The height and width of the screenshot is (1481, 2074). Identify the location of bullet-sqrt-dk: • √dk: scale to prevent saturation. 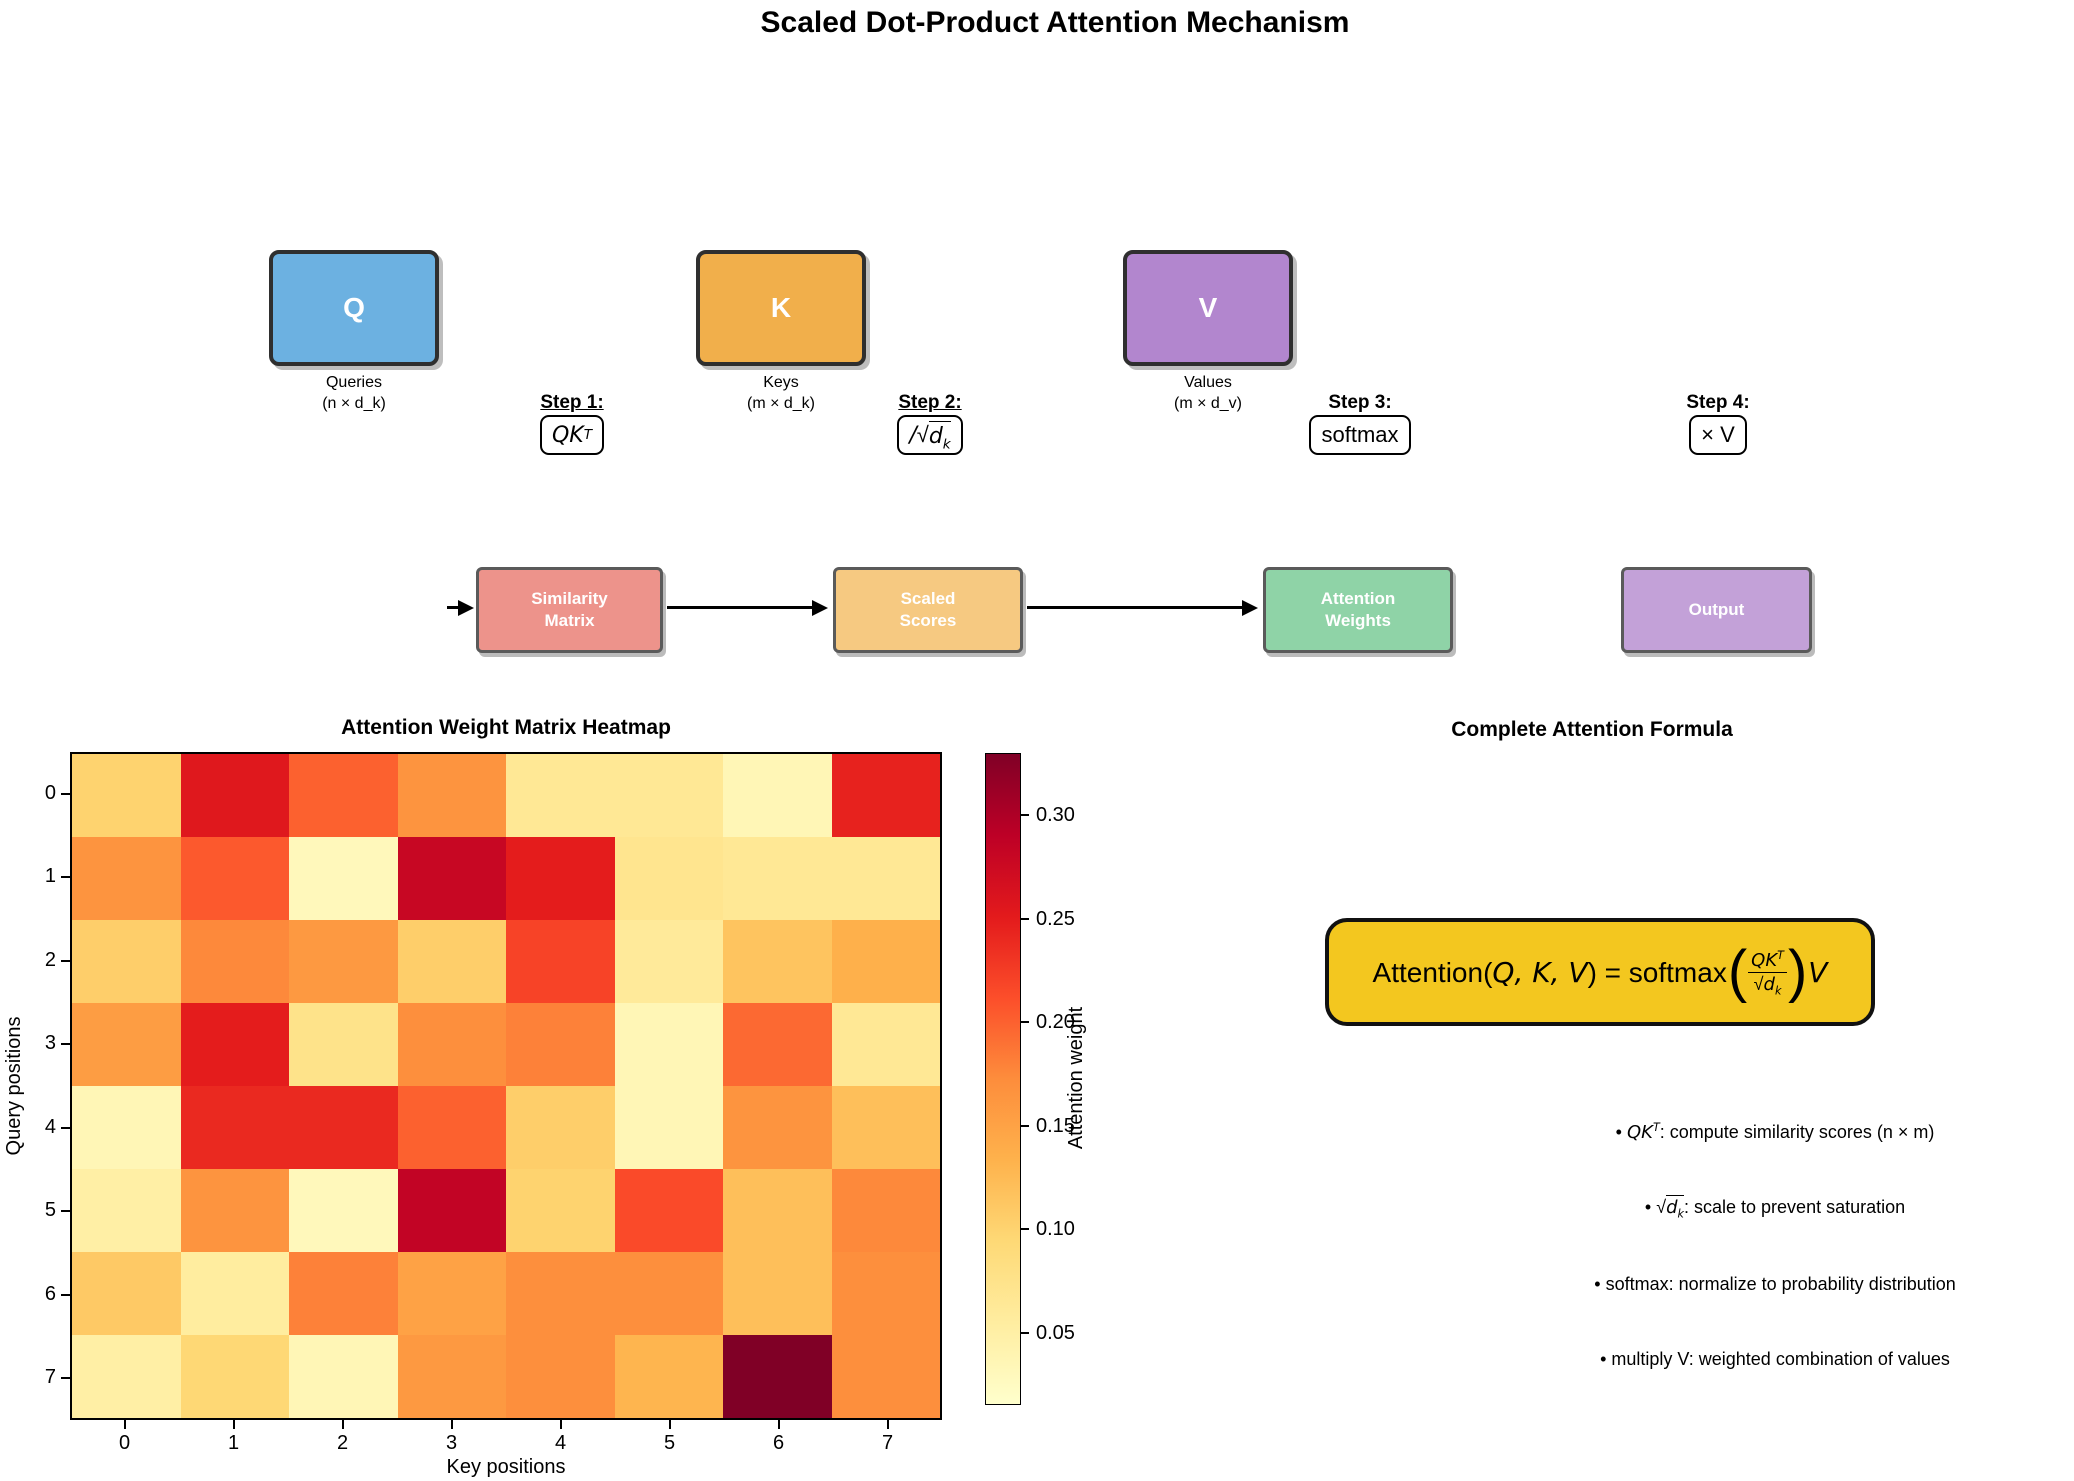
(1775, 1208).